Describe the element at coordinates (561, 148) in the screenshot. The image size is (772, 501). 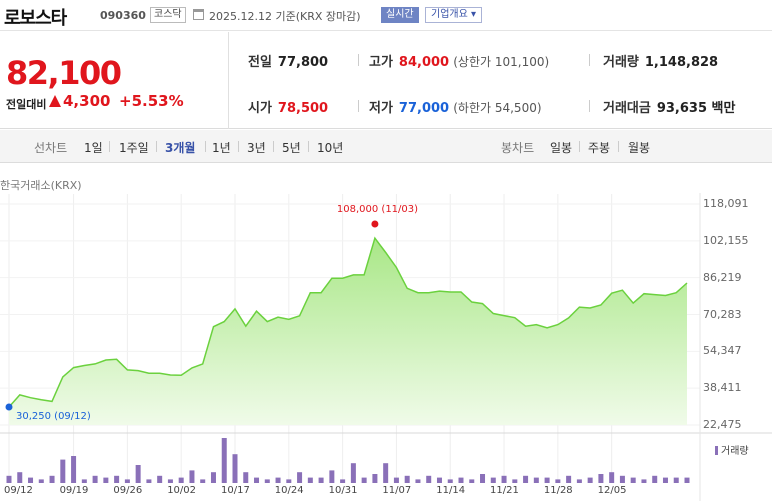
I see `tab-daily: 일봉` at that location.